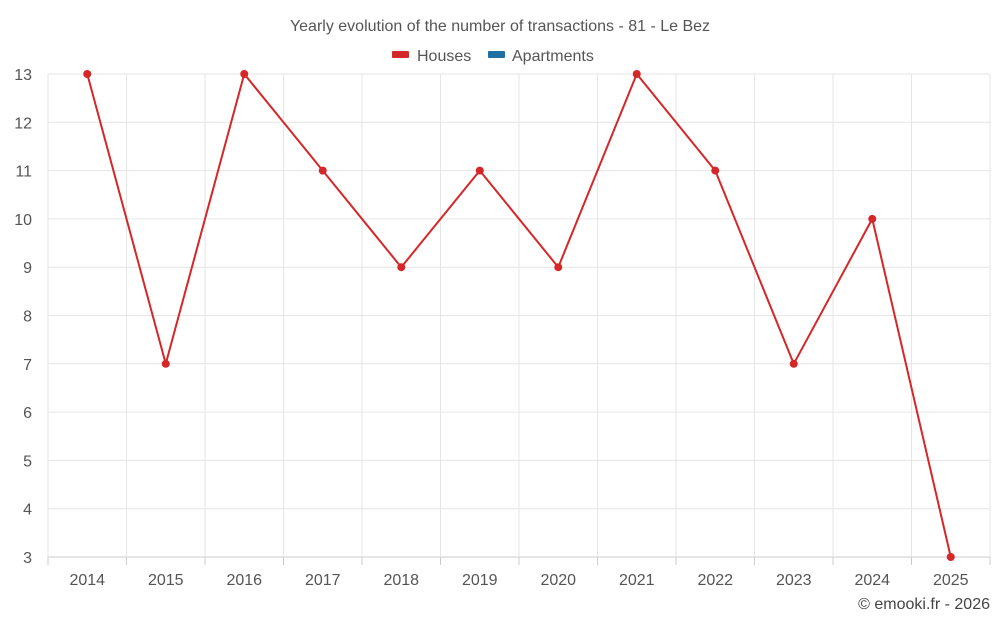 The width and height of the screenshot is (1000, 625). What do you see at coordinates (27, 510) in the screenshot?
I see `y-tick-label: 4` at bounding box center [27, 510].